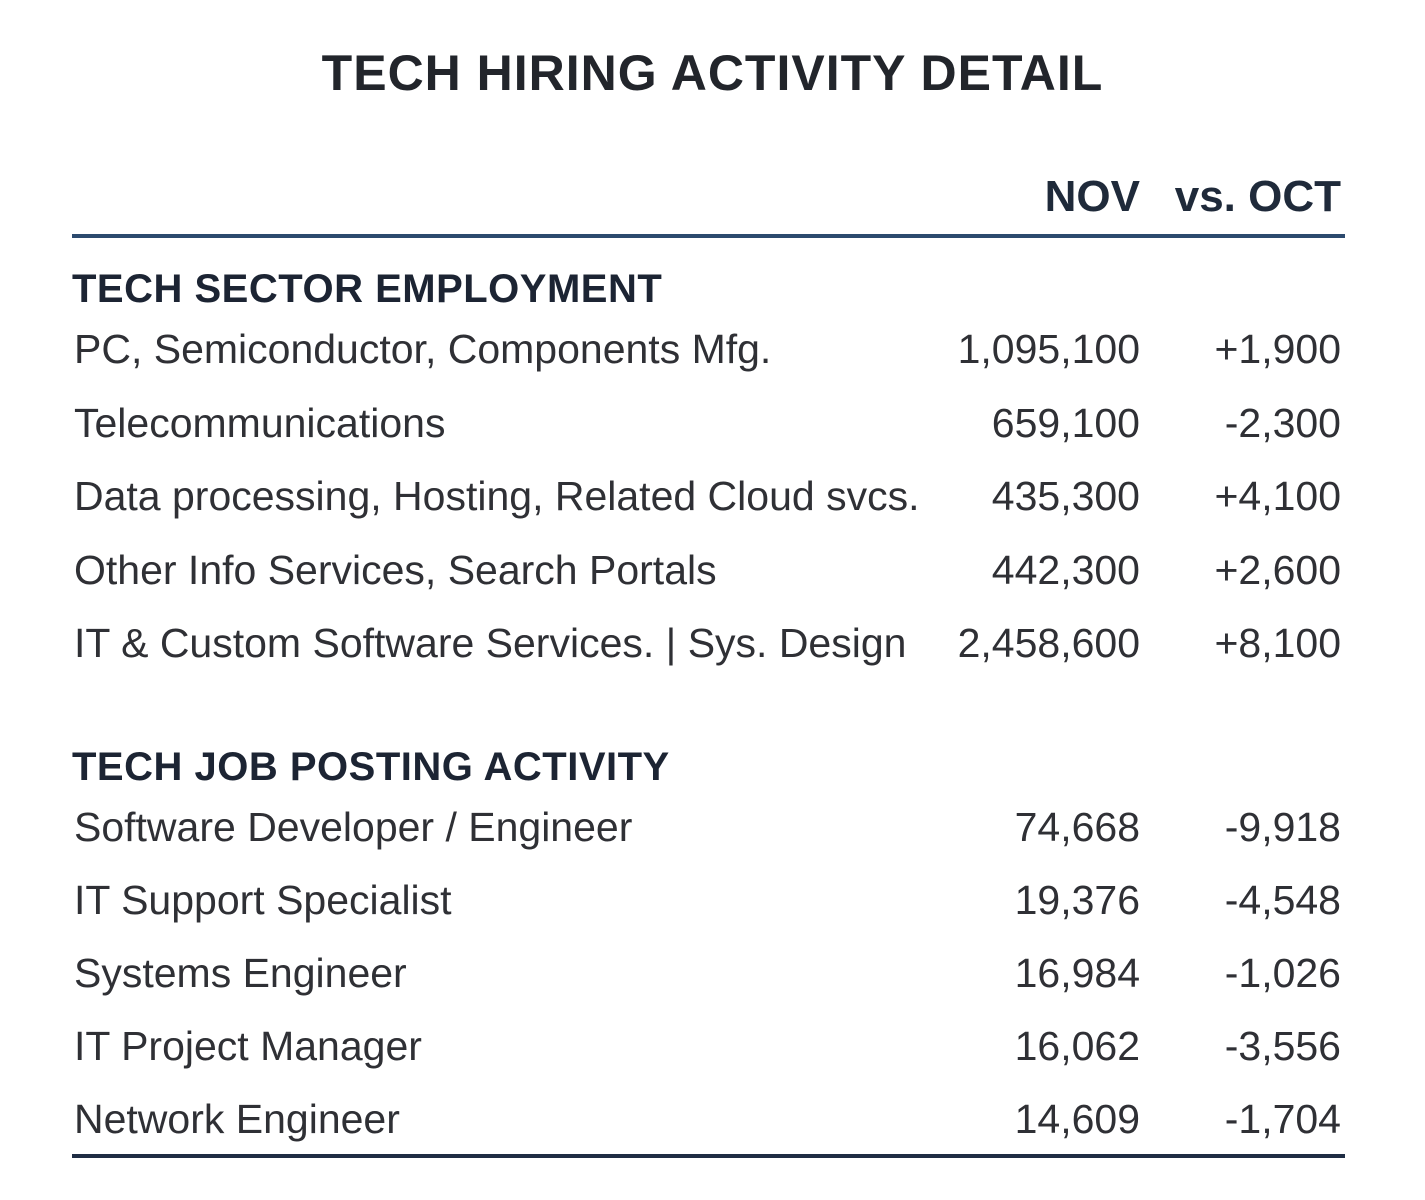 The width and height of the screenshot is (1425, 1200). I want to click on row-nov-value: 1,095,100, so click(1048, 349).